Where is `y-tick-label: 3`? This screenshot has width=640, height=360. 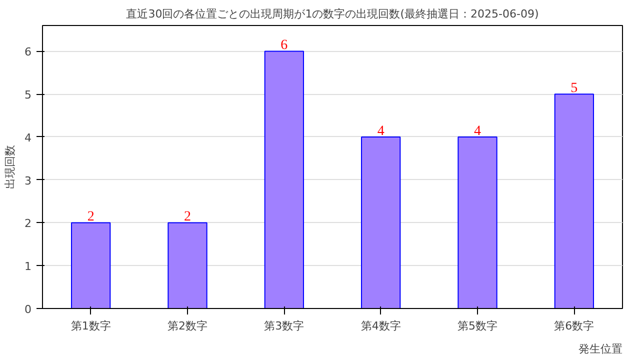 y-tick-label: 3 is located at coordinates (28, 181).